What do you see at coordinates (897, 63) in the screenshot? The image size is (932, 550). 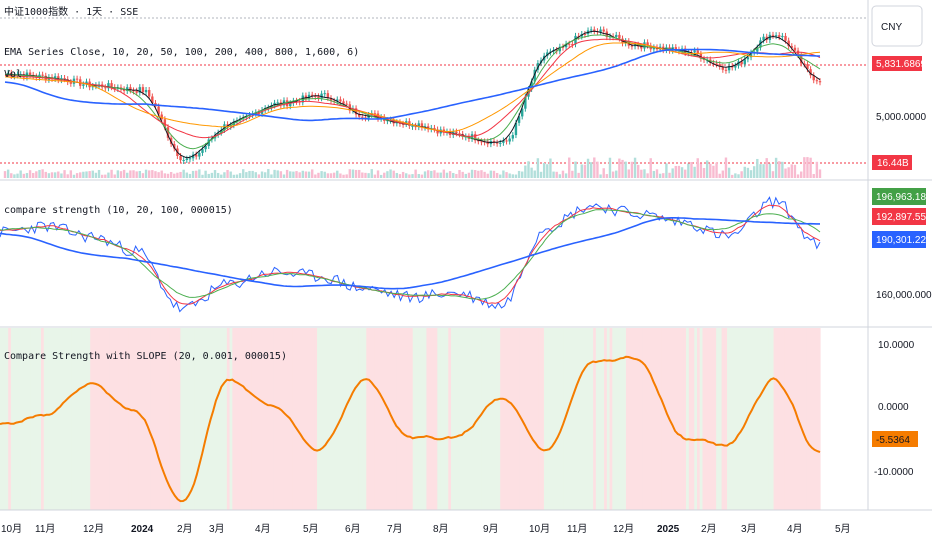 I see `price-tag` at bounding box center [897, 63].